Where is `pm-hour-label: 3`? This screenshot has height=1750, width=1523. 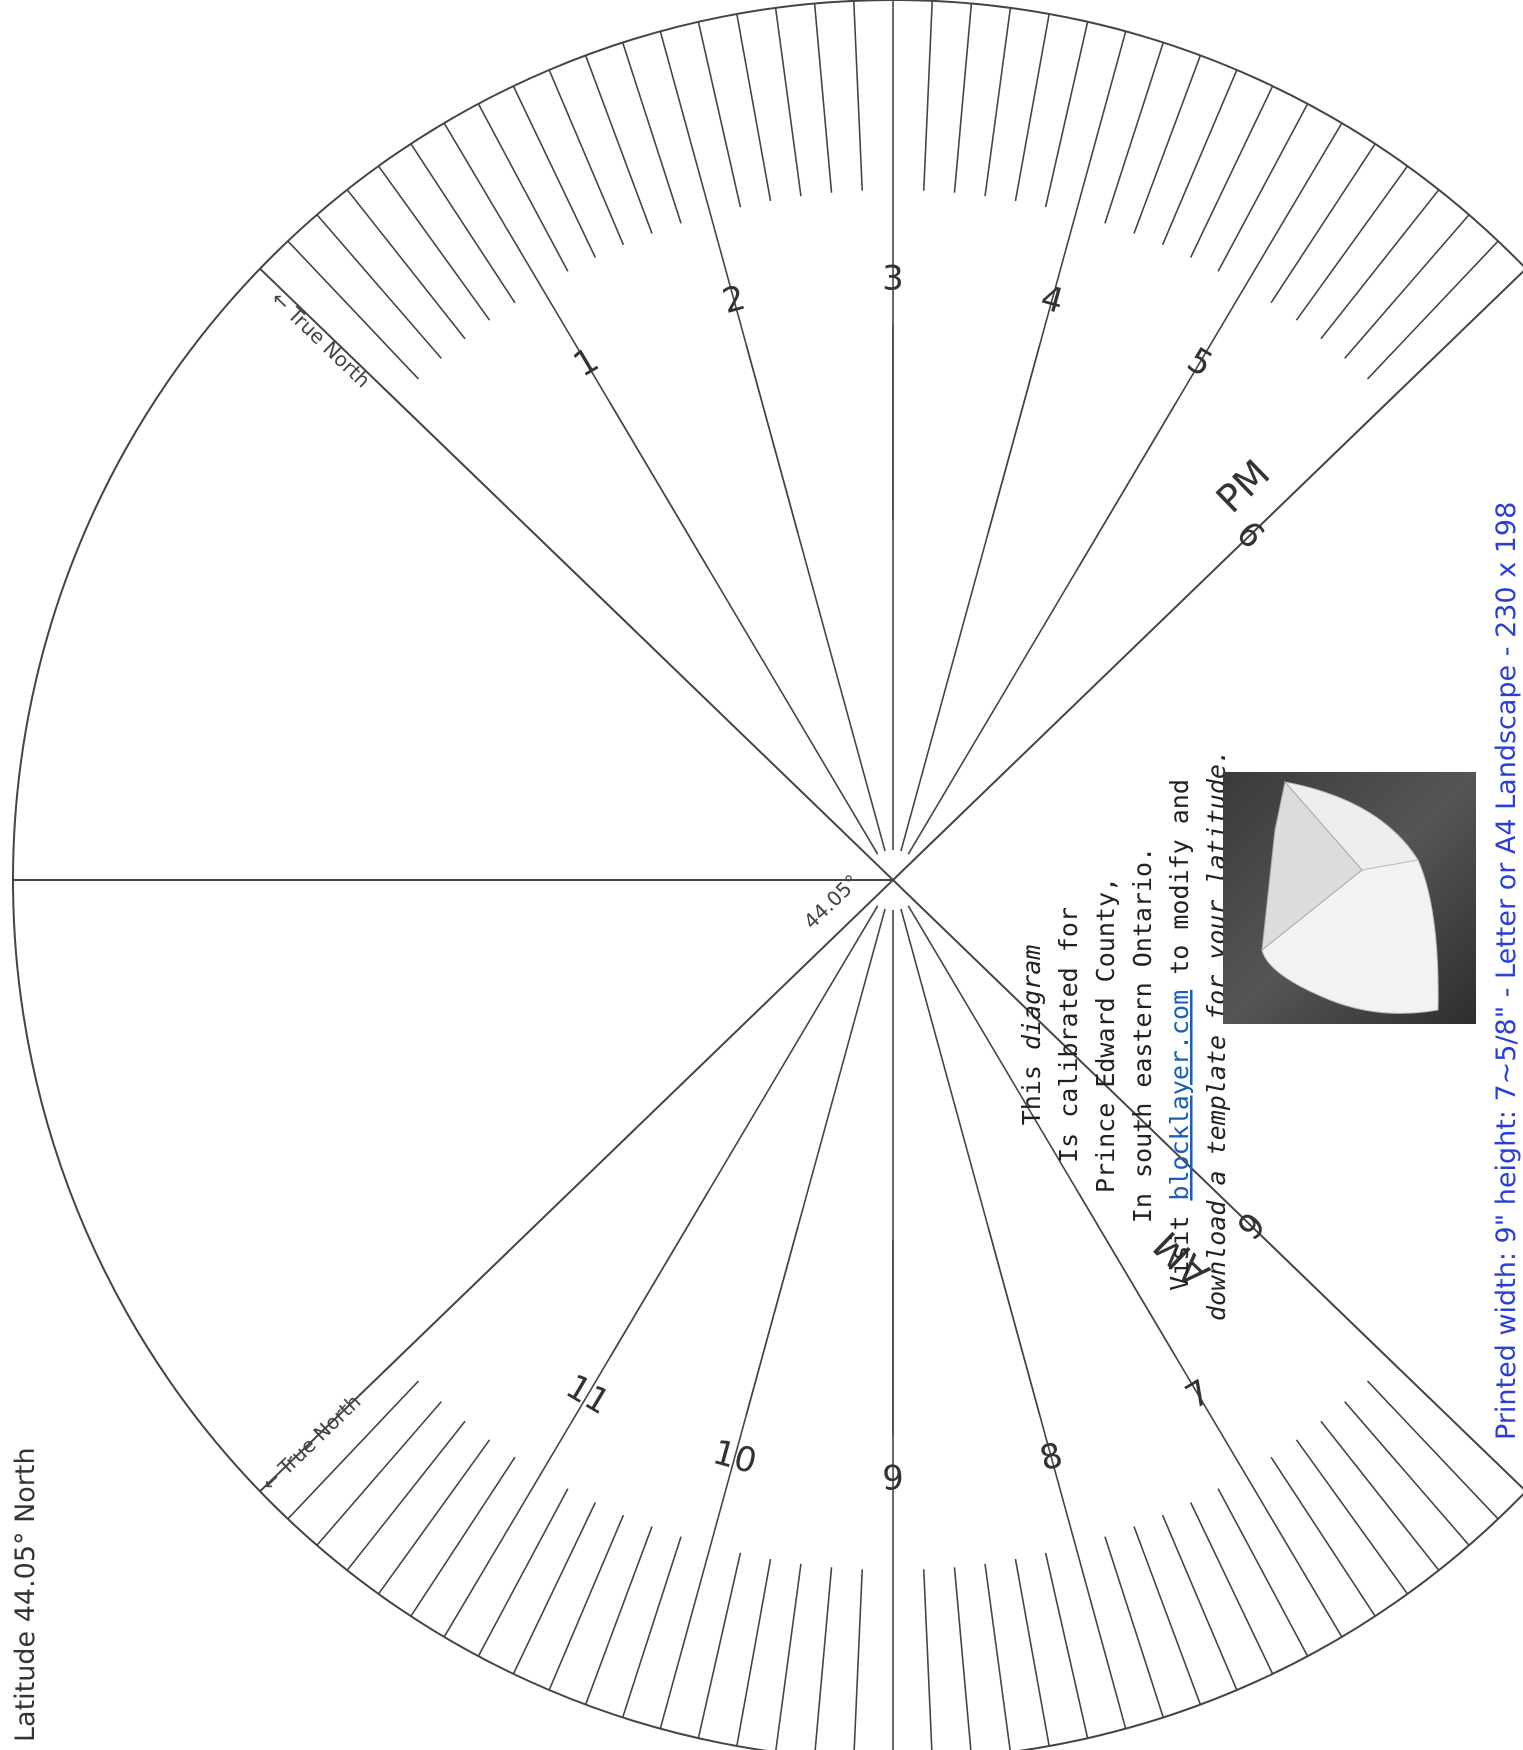
pm-hour-label: 3 is located at coordinates (893, 279).